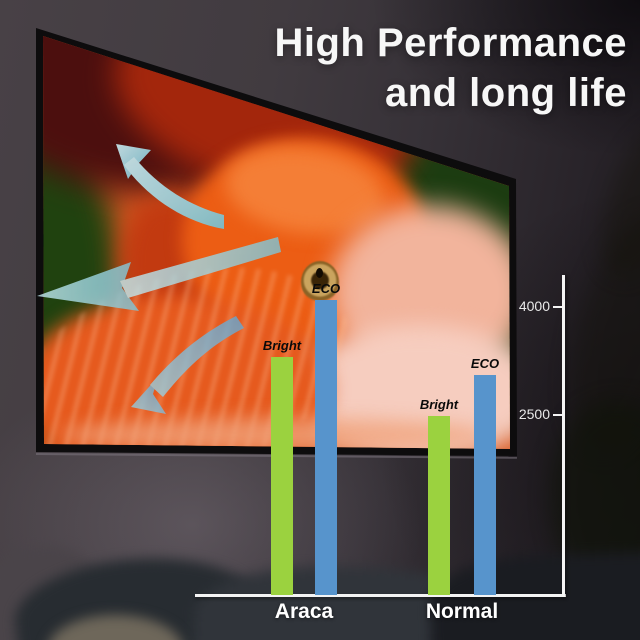 Image resolution: width=640 pixels, height=640 pixels. Describe the element at coordinates (450, 68) in the screenshot. I see `page-title: High Performance and long life` at that location.